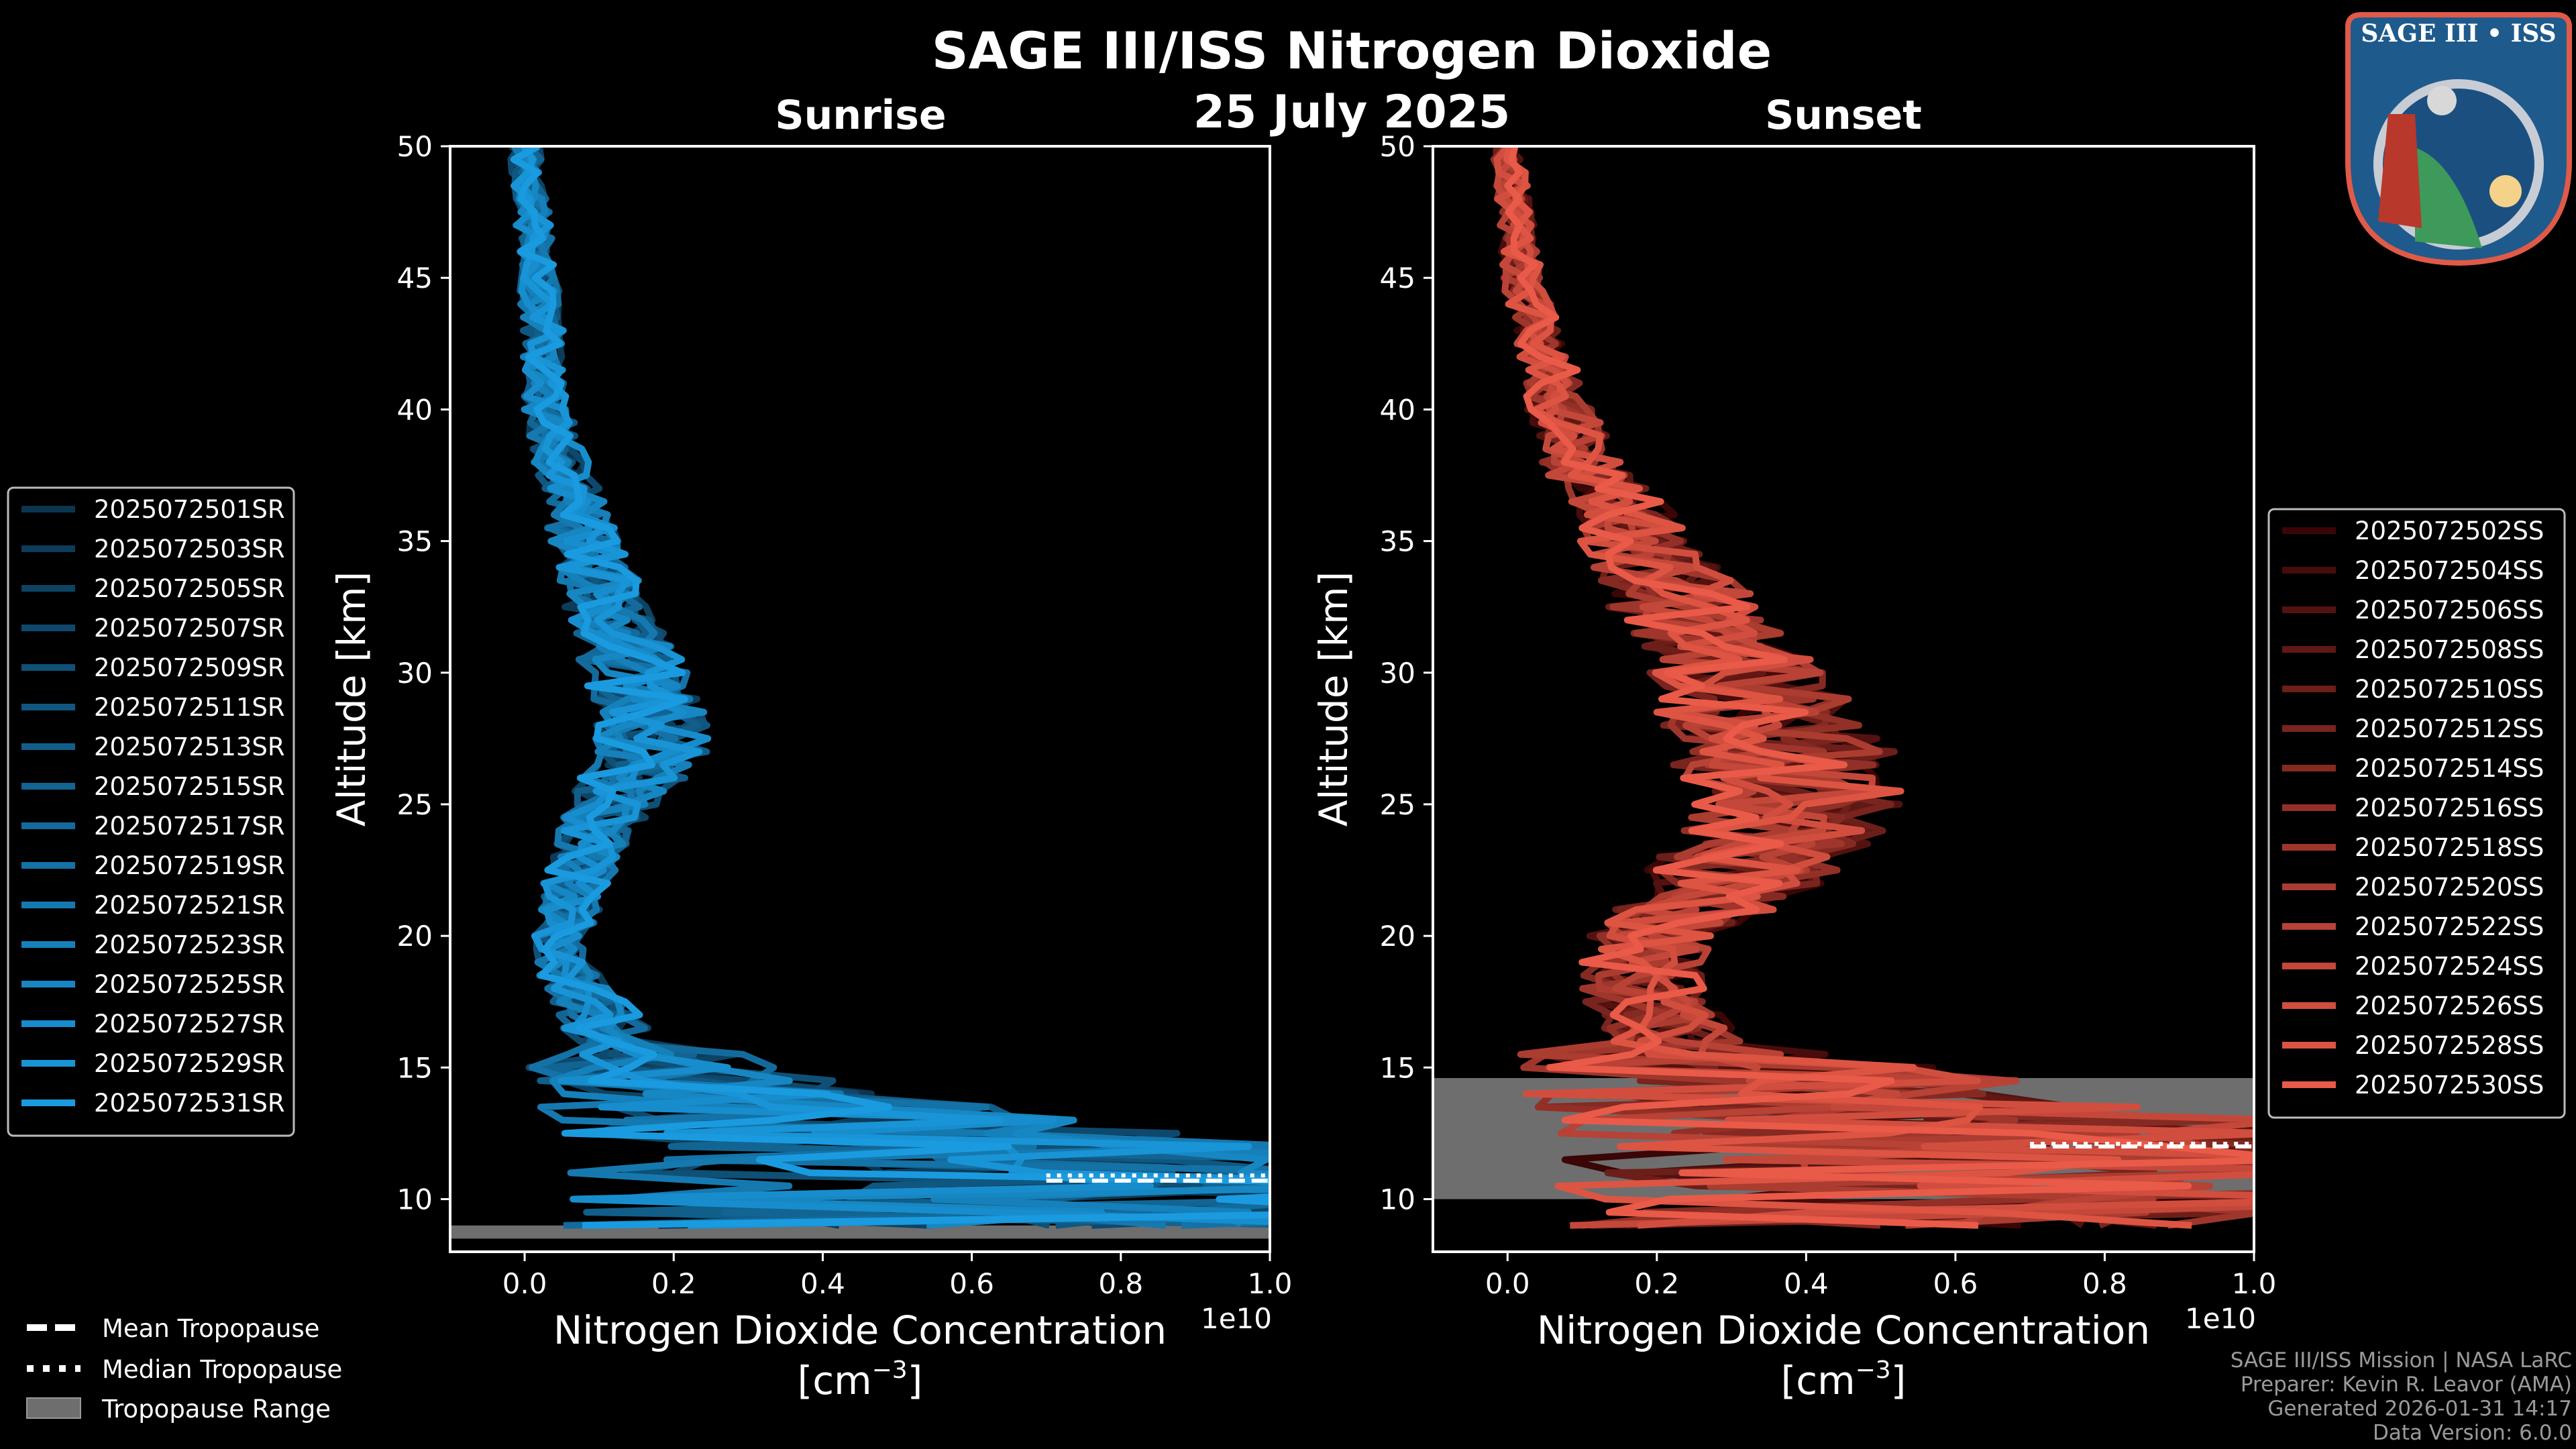  Describe the element at coordinates (2458, 139) in the screenshot. I see `sage-iii-iss-logo: SAGE III • ISS` at that location.